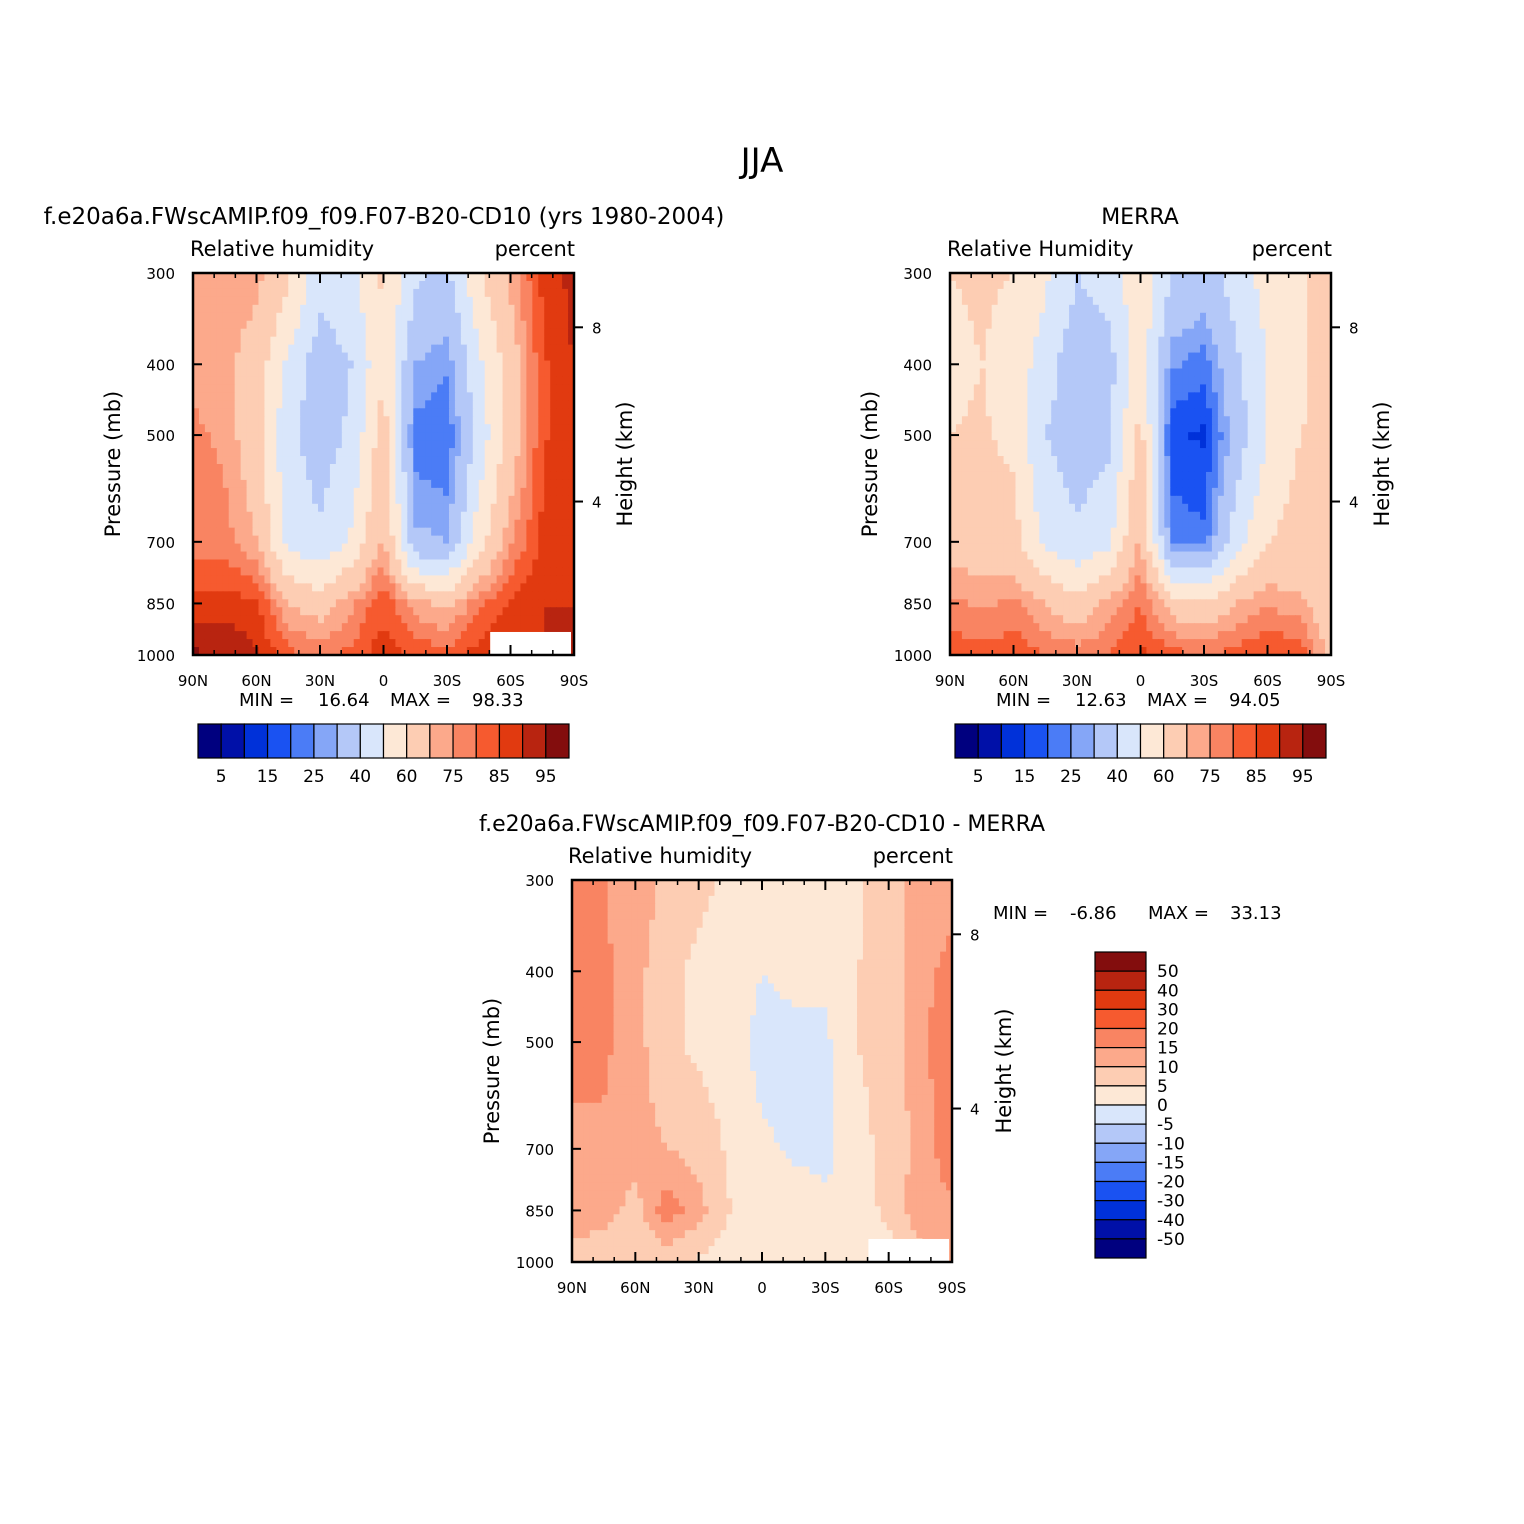  I want to click on x-tick-label: 30N, so click(320, 681).